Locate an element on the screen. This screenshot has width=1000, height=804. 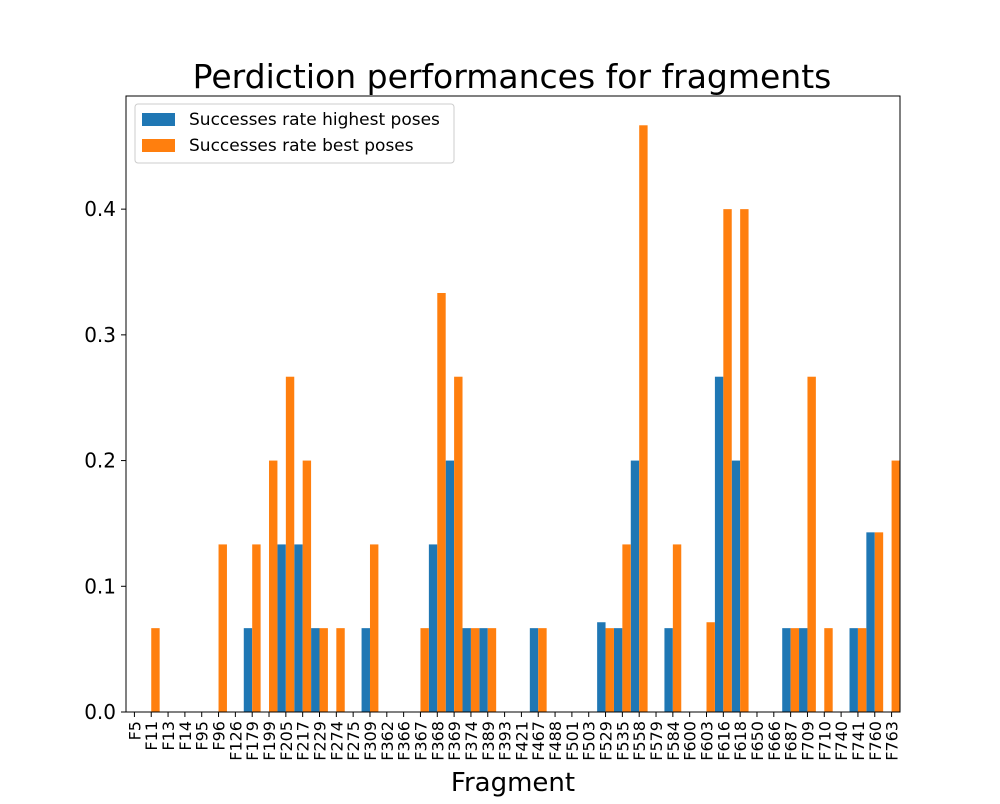
x-tick-label-f709: F709 is located at coordinates (807, 741).